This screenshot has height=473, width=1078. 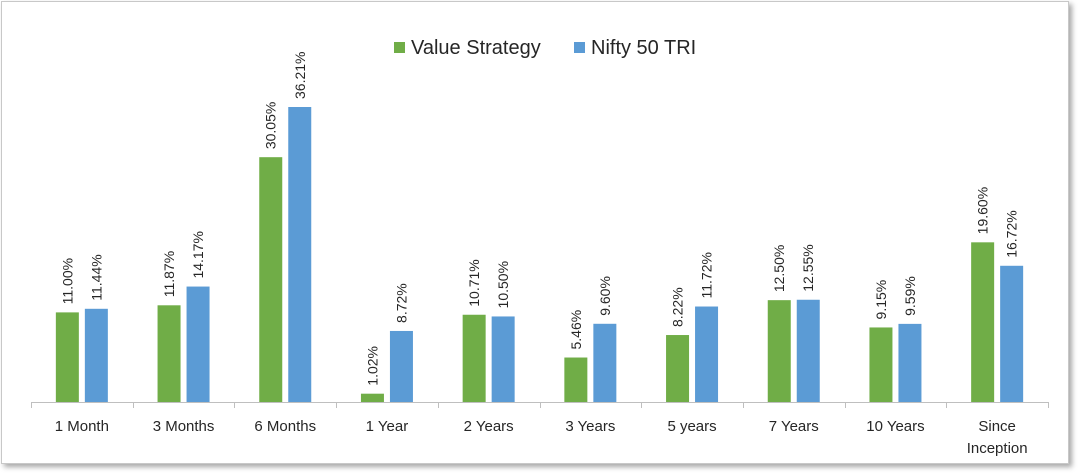 I want to click on data-label: 19.60%, so click(x=983, y=210).